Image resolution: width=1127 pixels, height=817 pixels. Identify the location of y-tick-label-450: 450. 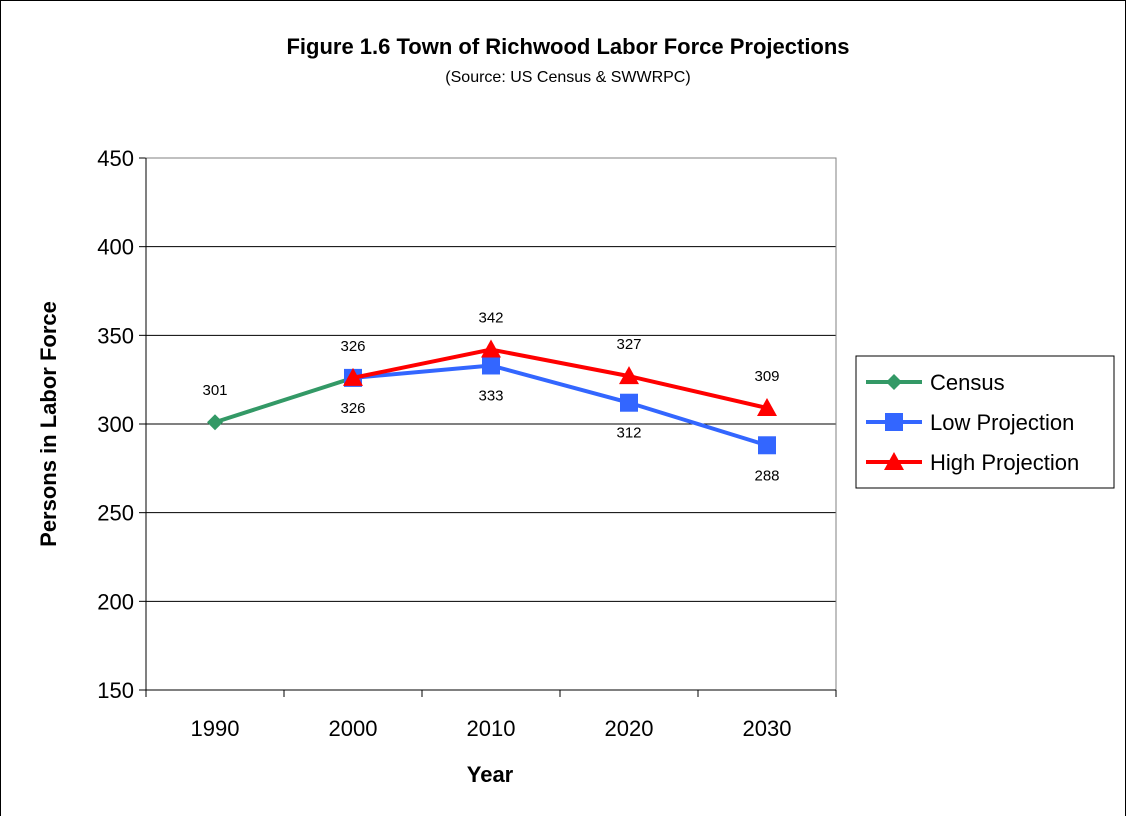
(115, 158).